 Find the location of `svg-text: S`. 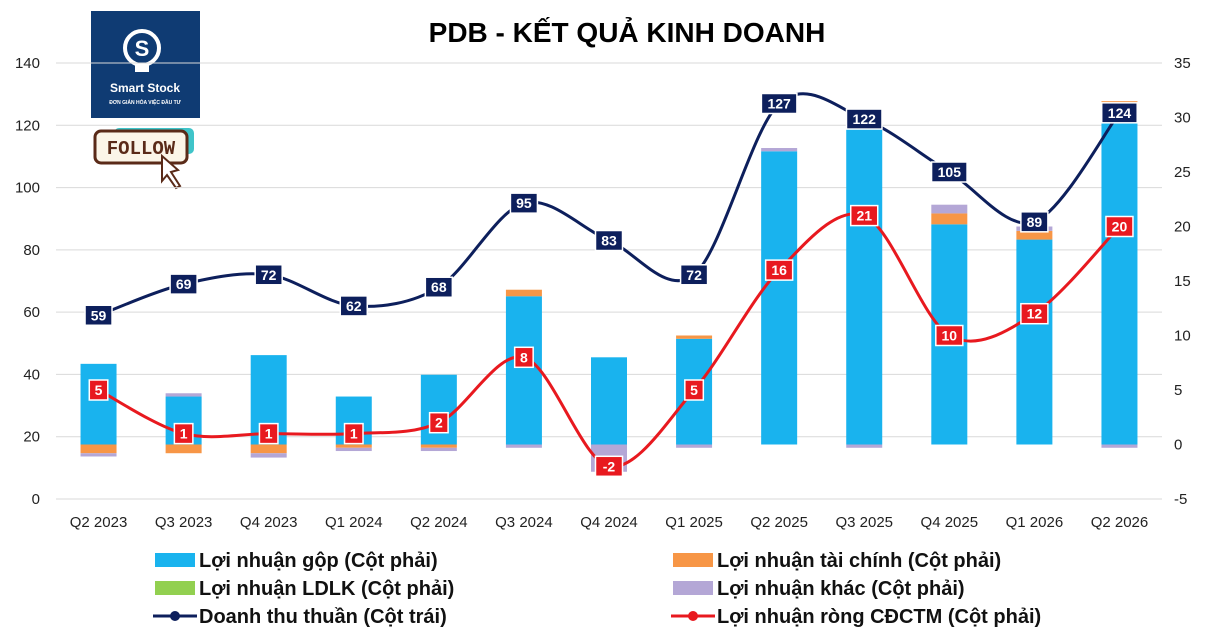

svg-text: S is located at coordinates (142, 48).